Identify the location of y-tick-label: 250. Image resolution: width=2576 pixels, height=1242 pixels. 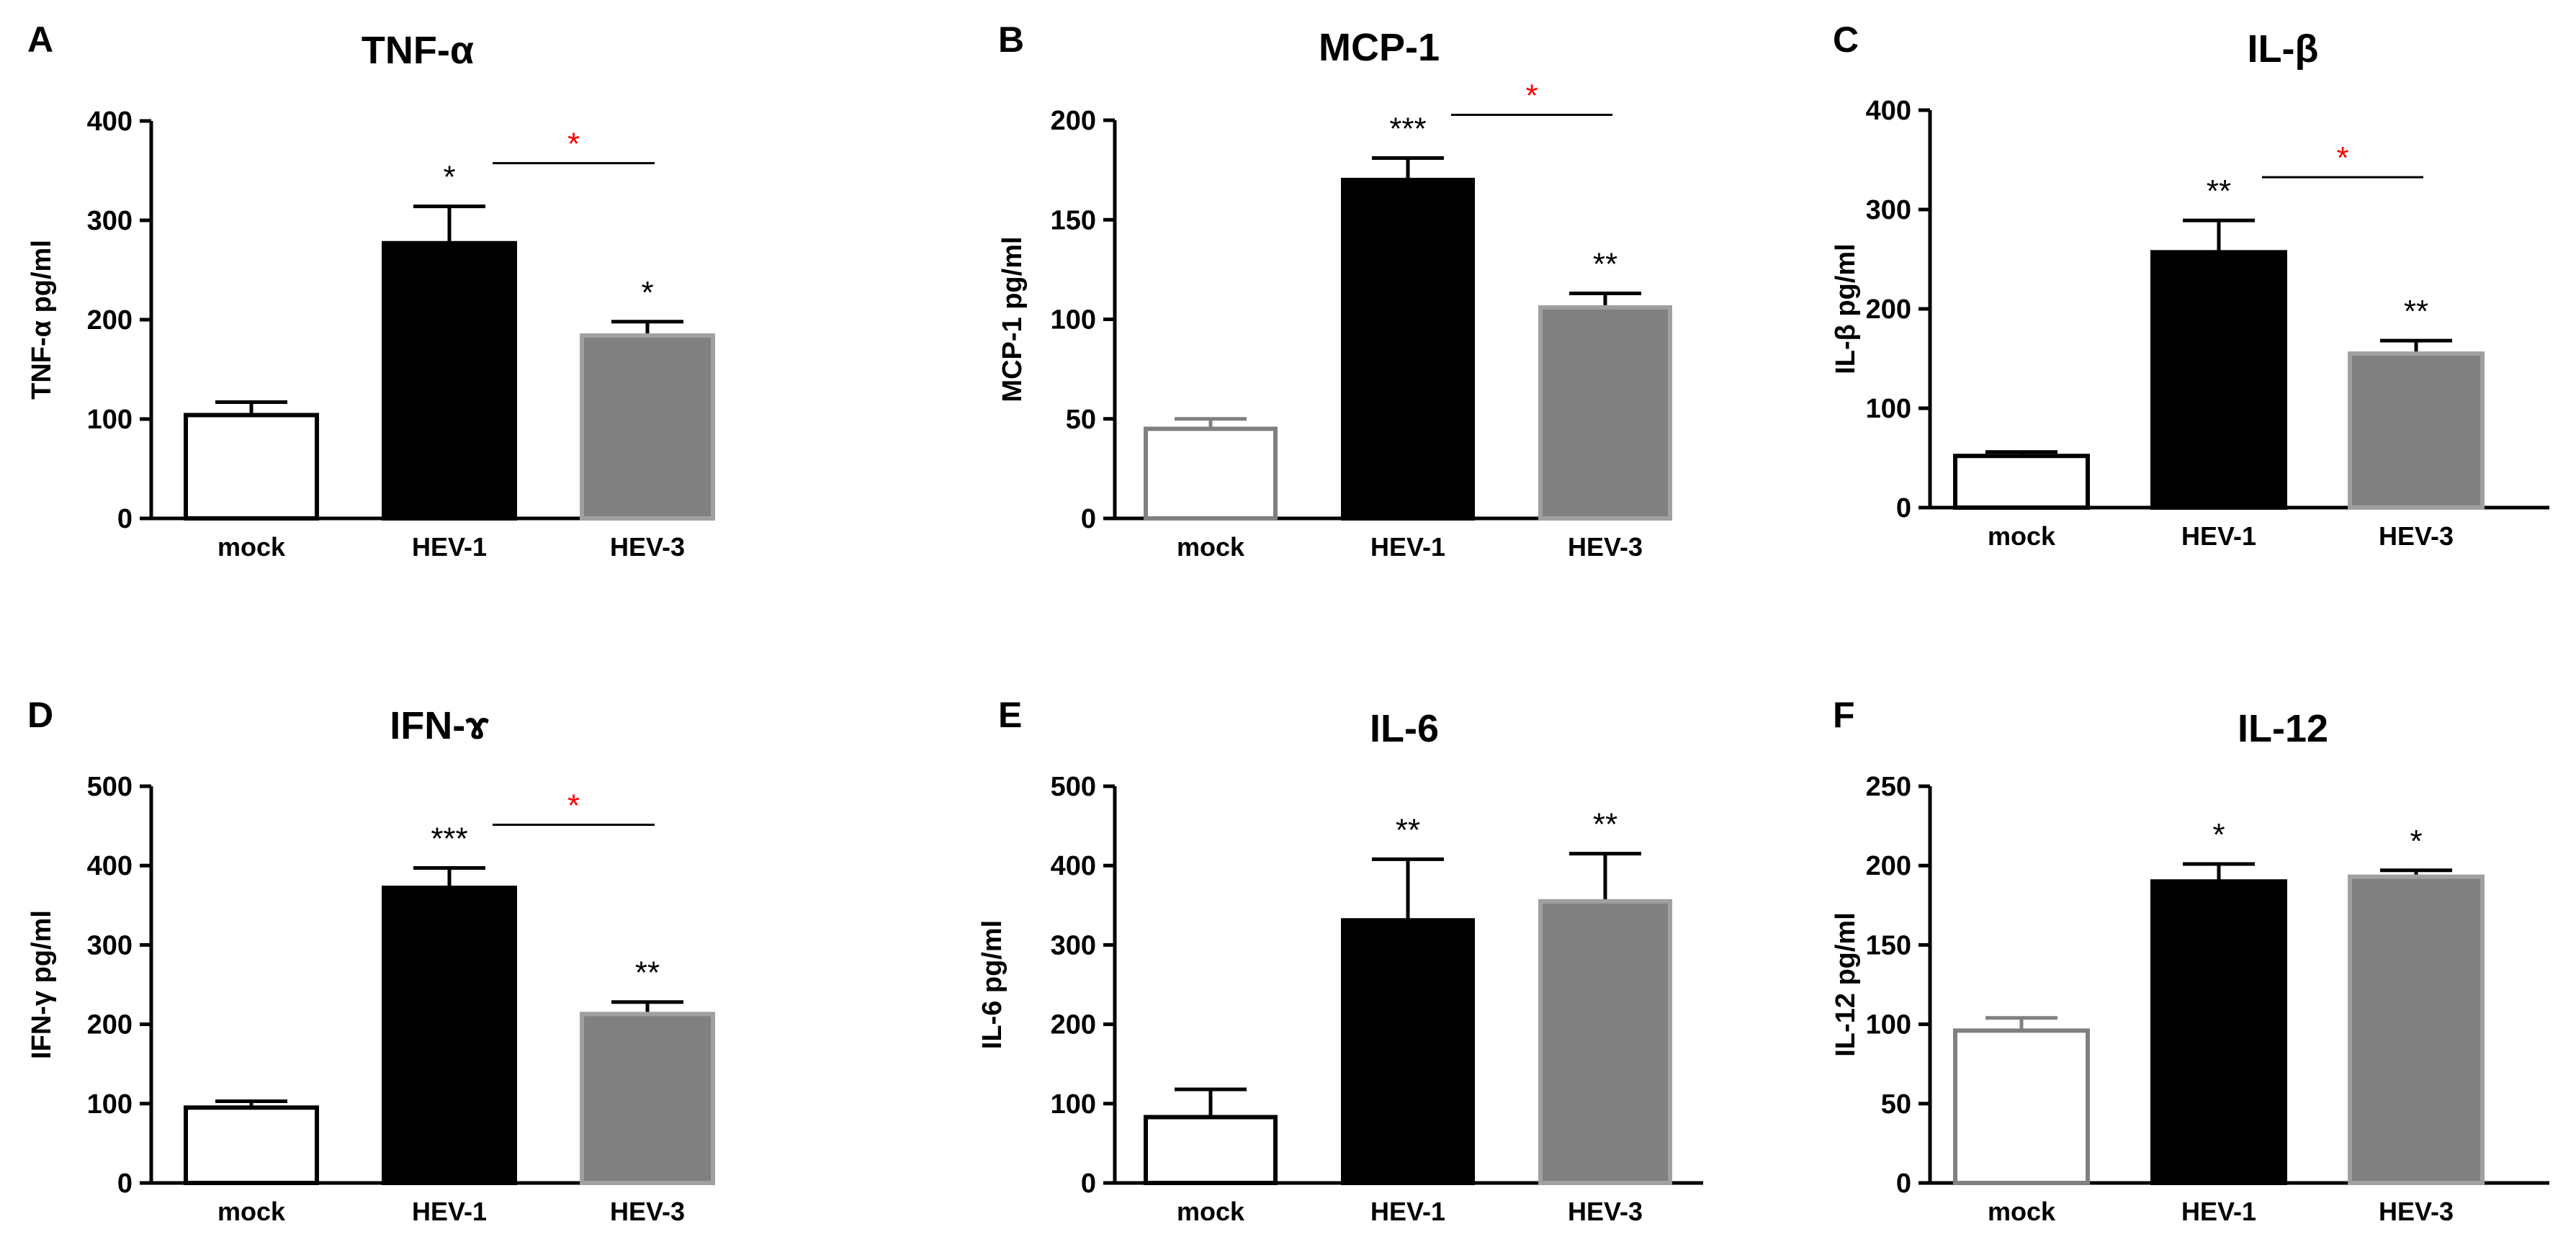
(1888, 787).